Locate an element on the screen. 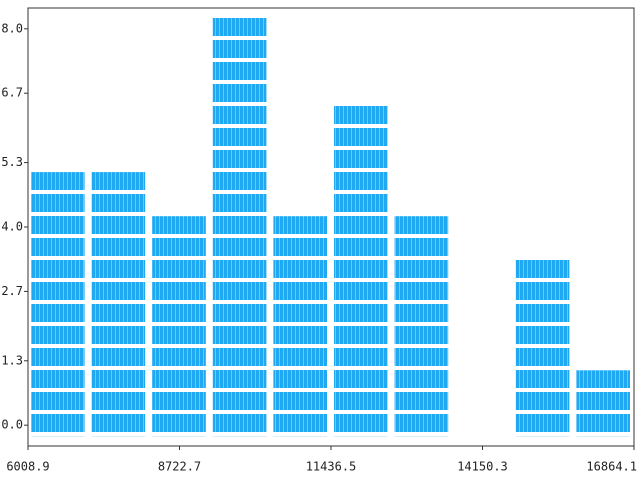  y-tick-label: 8.0 is located at coordinates (12, 28).